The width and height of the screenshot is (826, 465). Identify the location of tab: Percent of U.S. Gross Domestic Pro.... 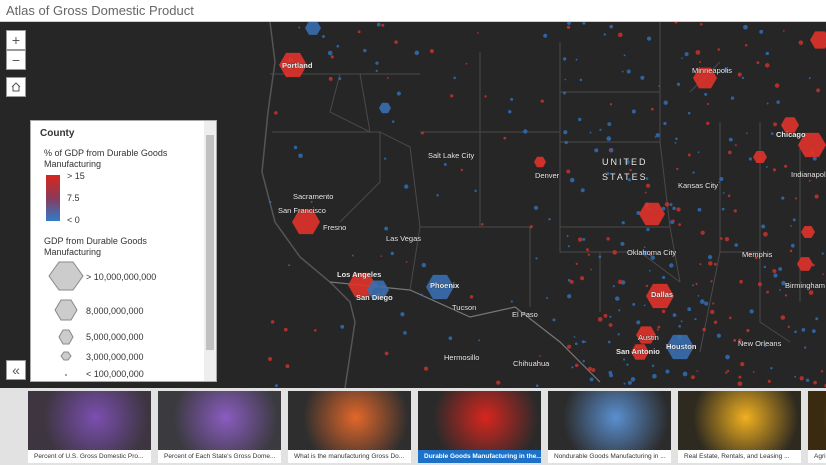
(89, 427).